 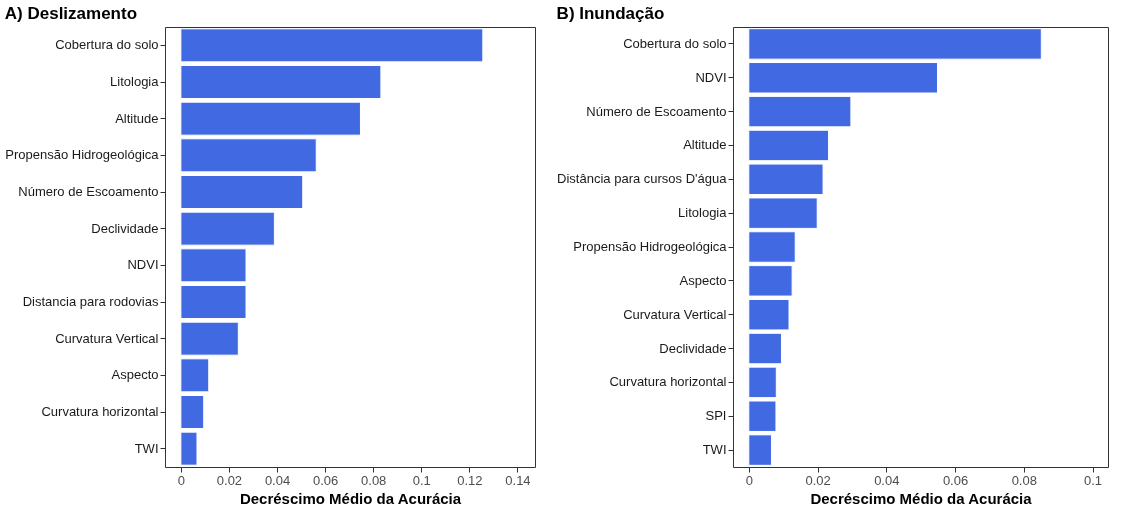 I want to click on y-tick-label: Distancia para rodovias, so click(x=90, y=301).